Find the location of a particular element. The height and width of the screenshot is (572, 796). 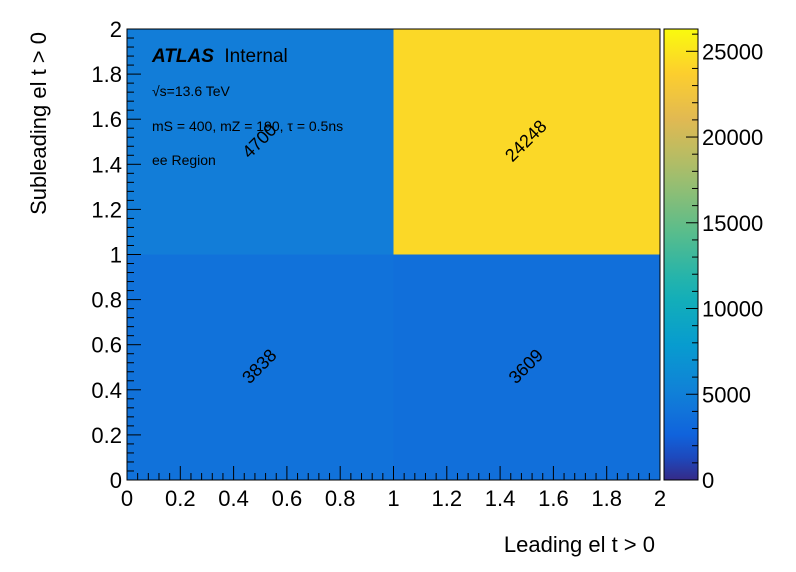

colorbar-tick-label-5: 25000 is located at coordinates (732, 51).